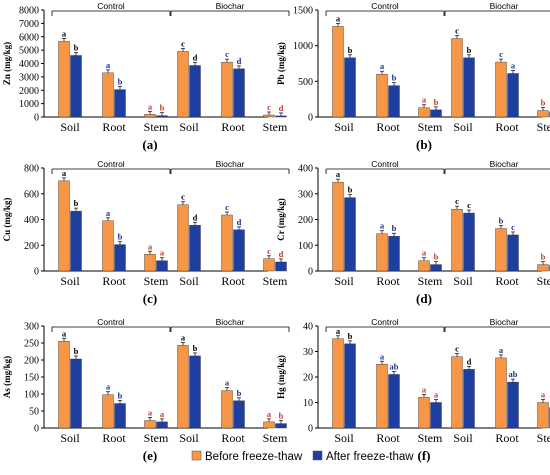 The height and width of the screenshot is (475, 550). I want to click on legend-swatch-after, so click(317, 455).